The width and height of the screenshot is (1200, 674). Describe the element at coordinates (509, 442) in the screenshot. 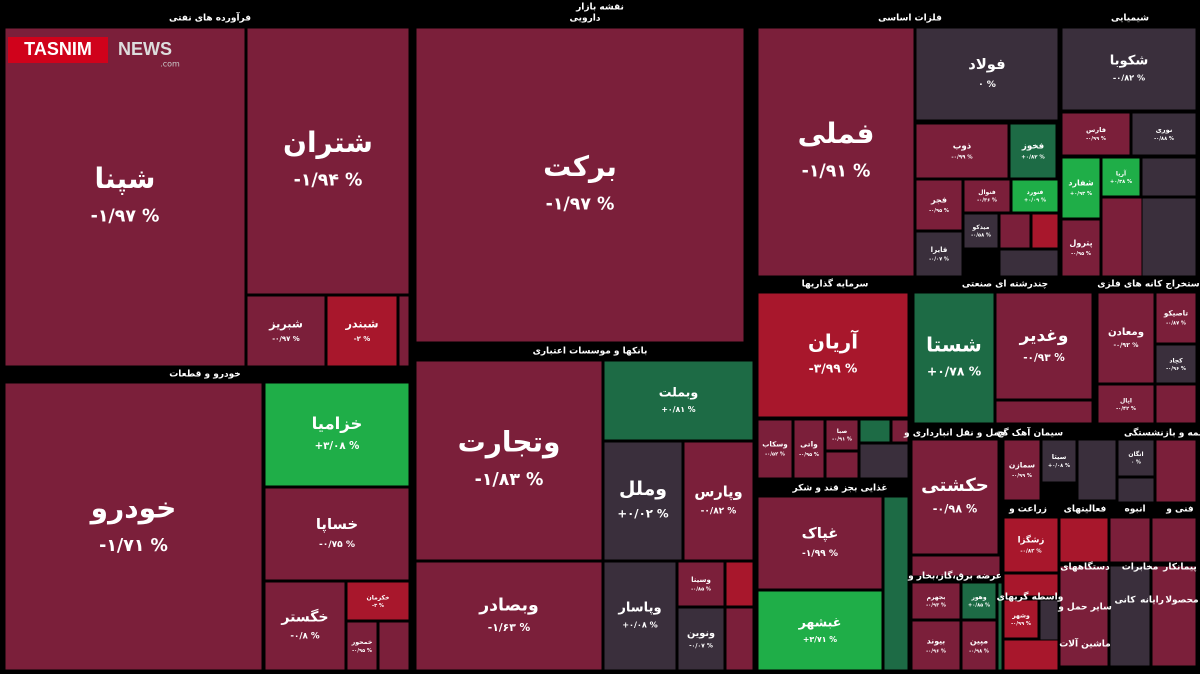

I see `tile-name: وتجارت` at that location.